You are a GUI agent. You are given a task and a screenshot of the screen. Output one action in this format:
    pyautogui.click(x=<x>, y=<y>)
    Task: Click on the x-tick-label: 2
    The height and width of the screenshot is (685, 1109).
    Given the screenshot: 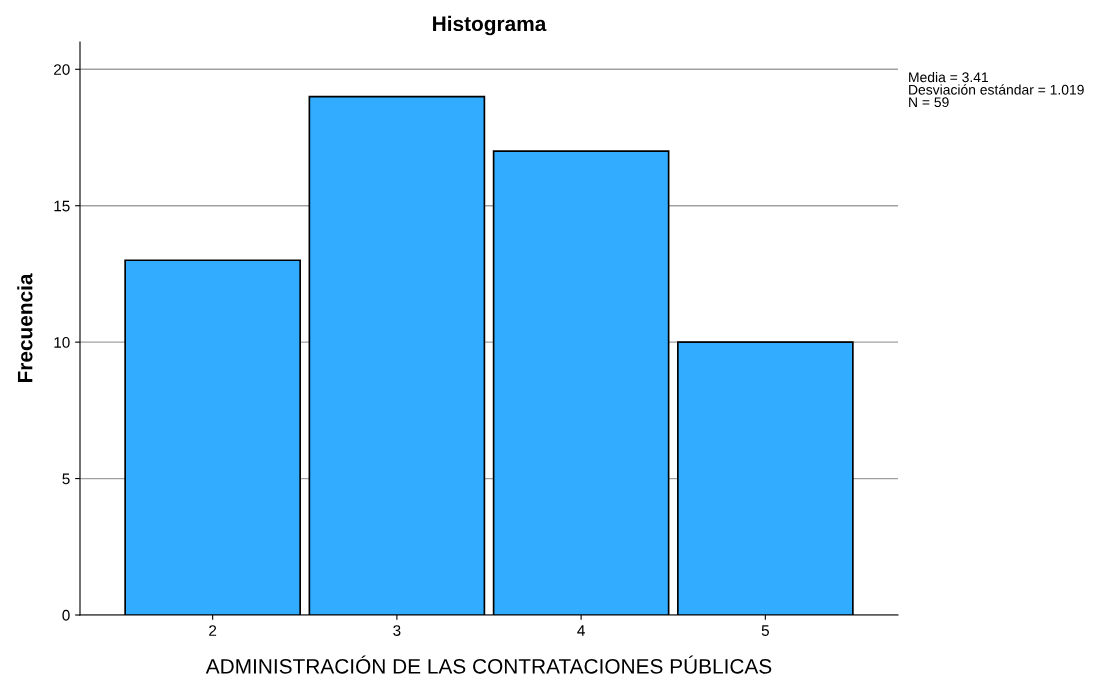 What is the action you would take?
    pyautogui.click(x=213, y=630)
    